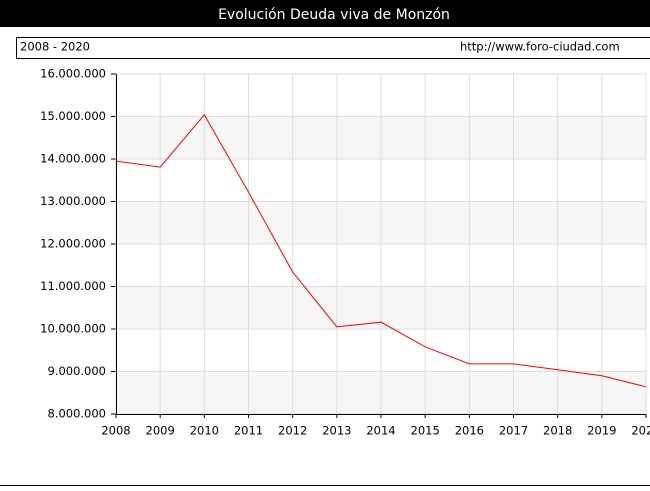 The image size is (650, 491). Describe the element at coordinates (160, 431) in the screenshot. I see `x-tick-label: 2009` at that location.